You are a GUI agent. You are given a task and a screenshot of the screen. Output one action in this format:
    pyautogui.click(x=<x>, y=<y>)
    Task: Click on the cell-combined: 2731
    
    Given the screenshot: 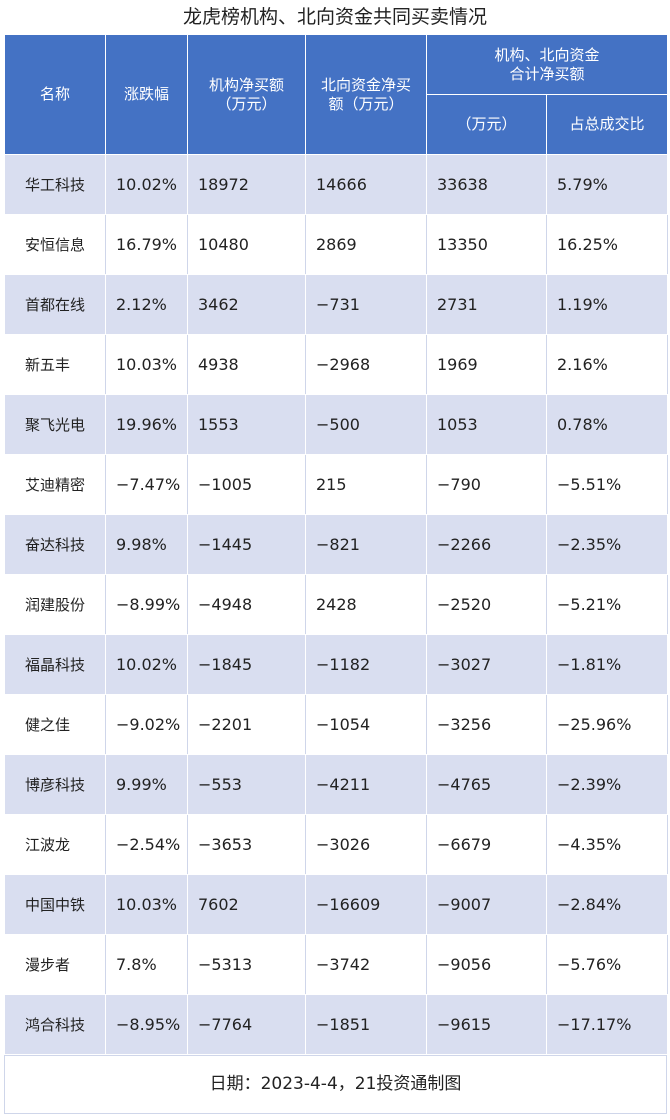 What is the action you would take?
    pyautogui.click(x=486, y=304)
    